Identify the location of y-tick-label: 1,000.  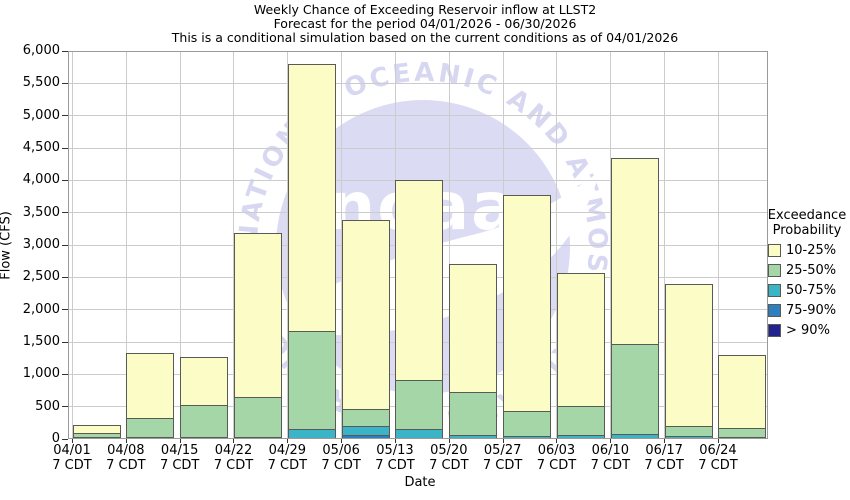
(41, 374).